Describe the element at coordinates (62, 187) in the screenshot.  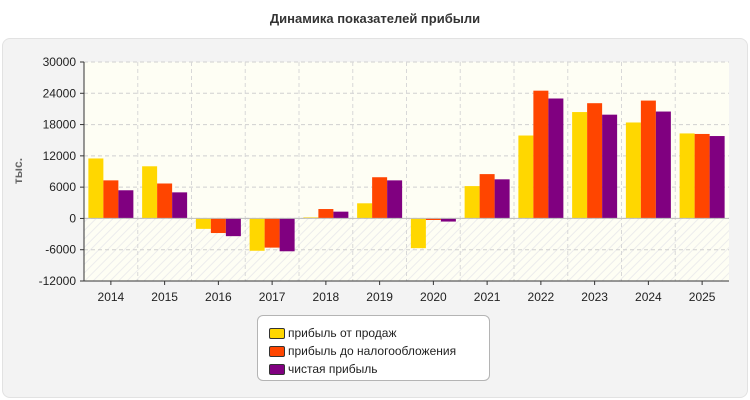
I see `y-tick-label: 6000` at that location.